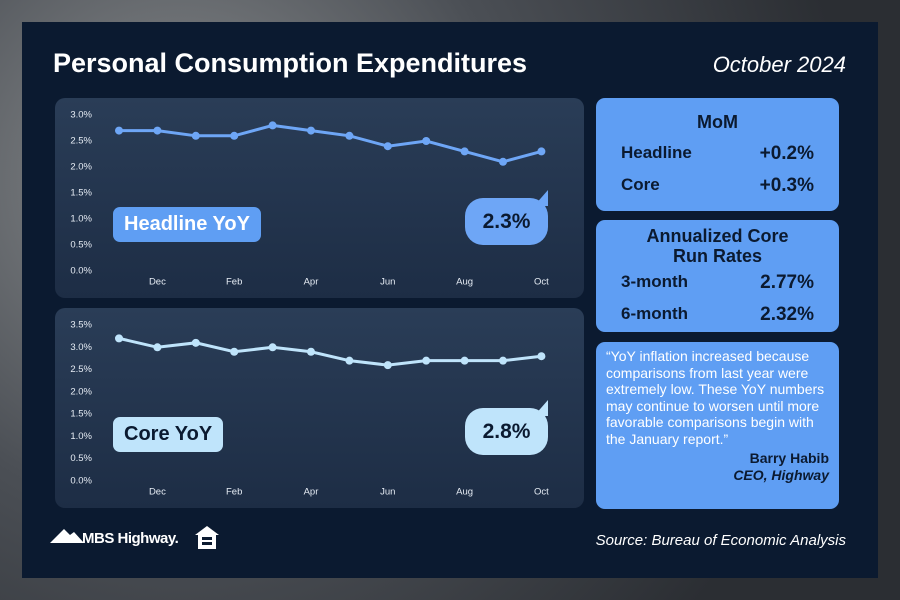  What do you see at coordinates (655, 313) in the screenshot?
I see `label: 6-month` at bounding box center [655, 313].